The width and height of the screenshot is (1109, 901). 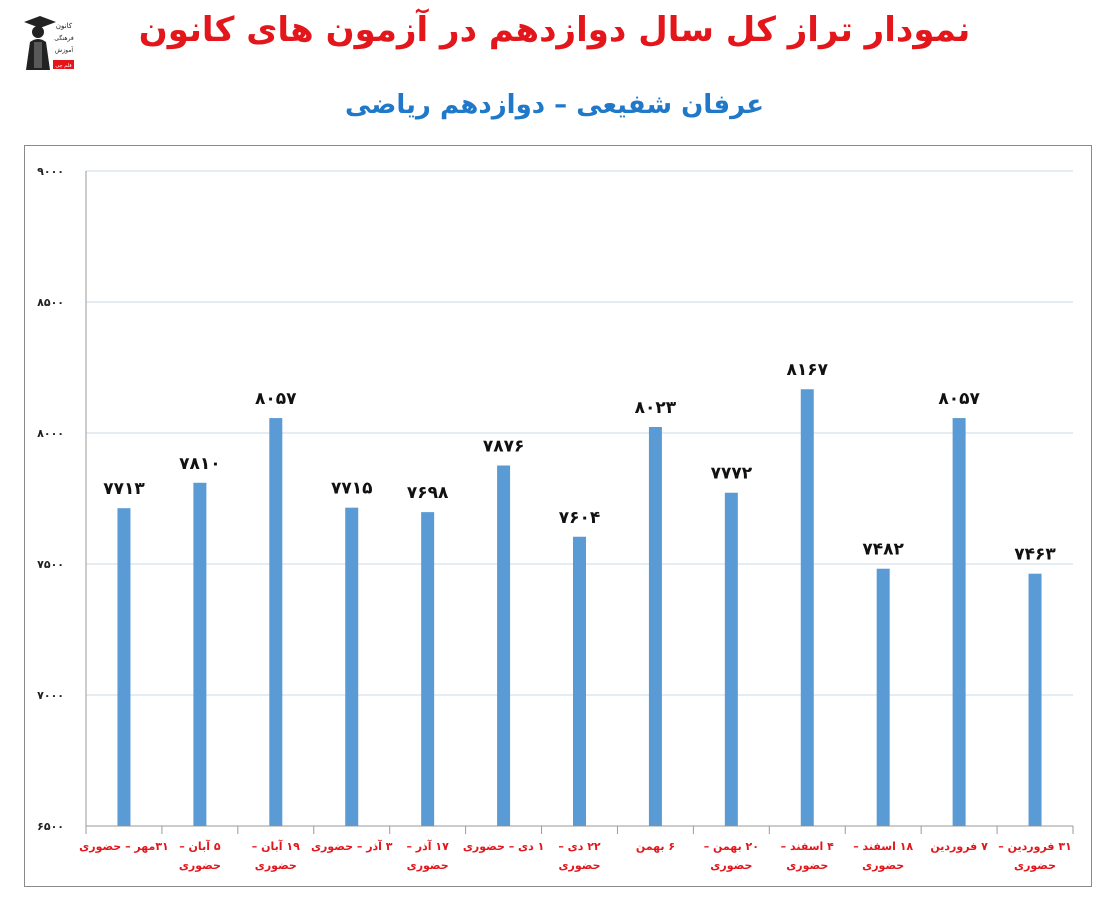 What do you see at coordinates (47, 43) in the screenshot?
I see `kanoon-logo: کانون فرهنگی آموزش قلم چی` at bounding box center [47, 43].